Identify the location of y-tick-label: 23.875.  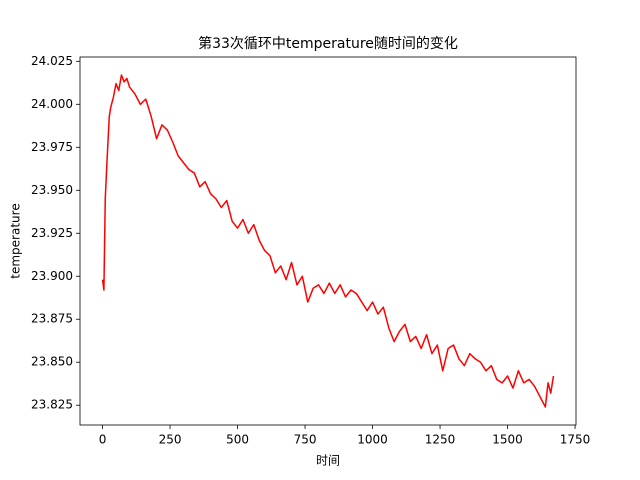
(52, 319).